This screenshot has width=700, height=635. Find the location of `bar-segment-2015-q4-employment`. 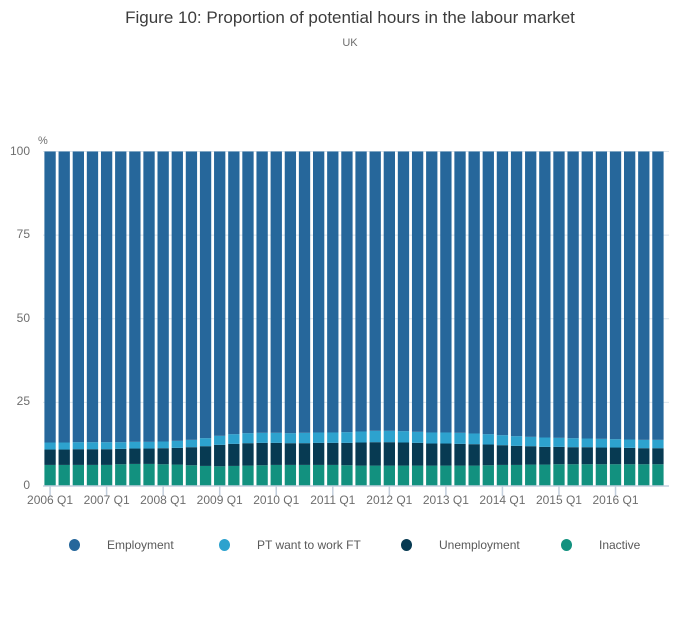

bar-segment-2015-q4-employment is located at coordinates (601, 295).